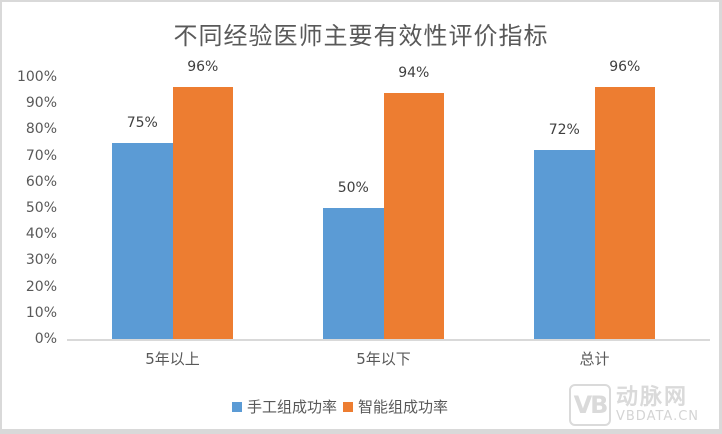 This screenshot has width=722, height=434. Describe the element at coordinates (41, 103) in the screenshot. I see `y-tick-label: 90%` at that location.